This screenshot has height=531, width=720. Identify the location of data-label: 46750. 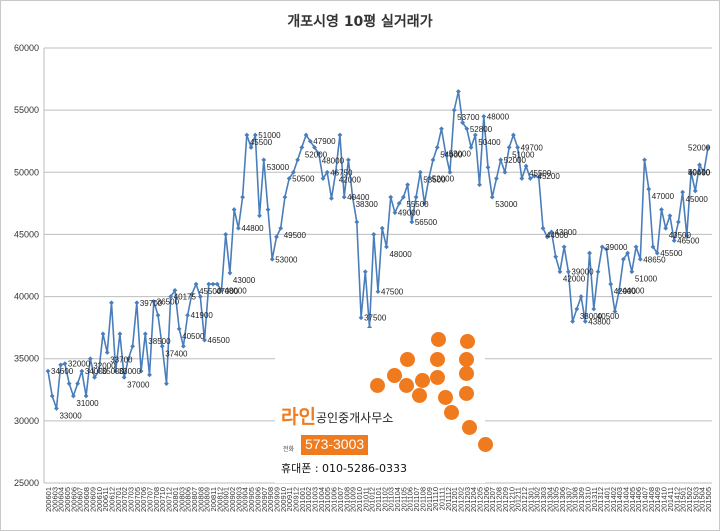
(341, 172).